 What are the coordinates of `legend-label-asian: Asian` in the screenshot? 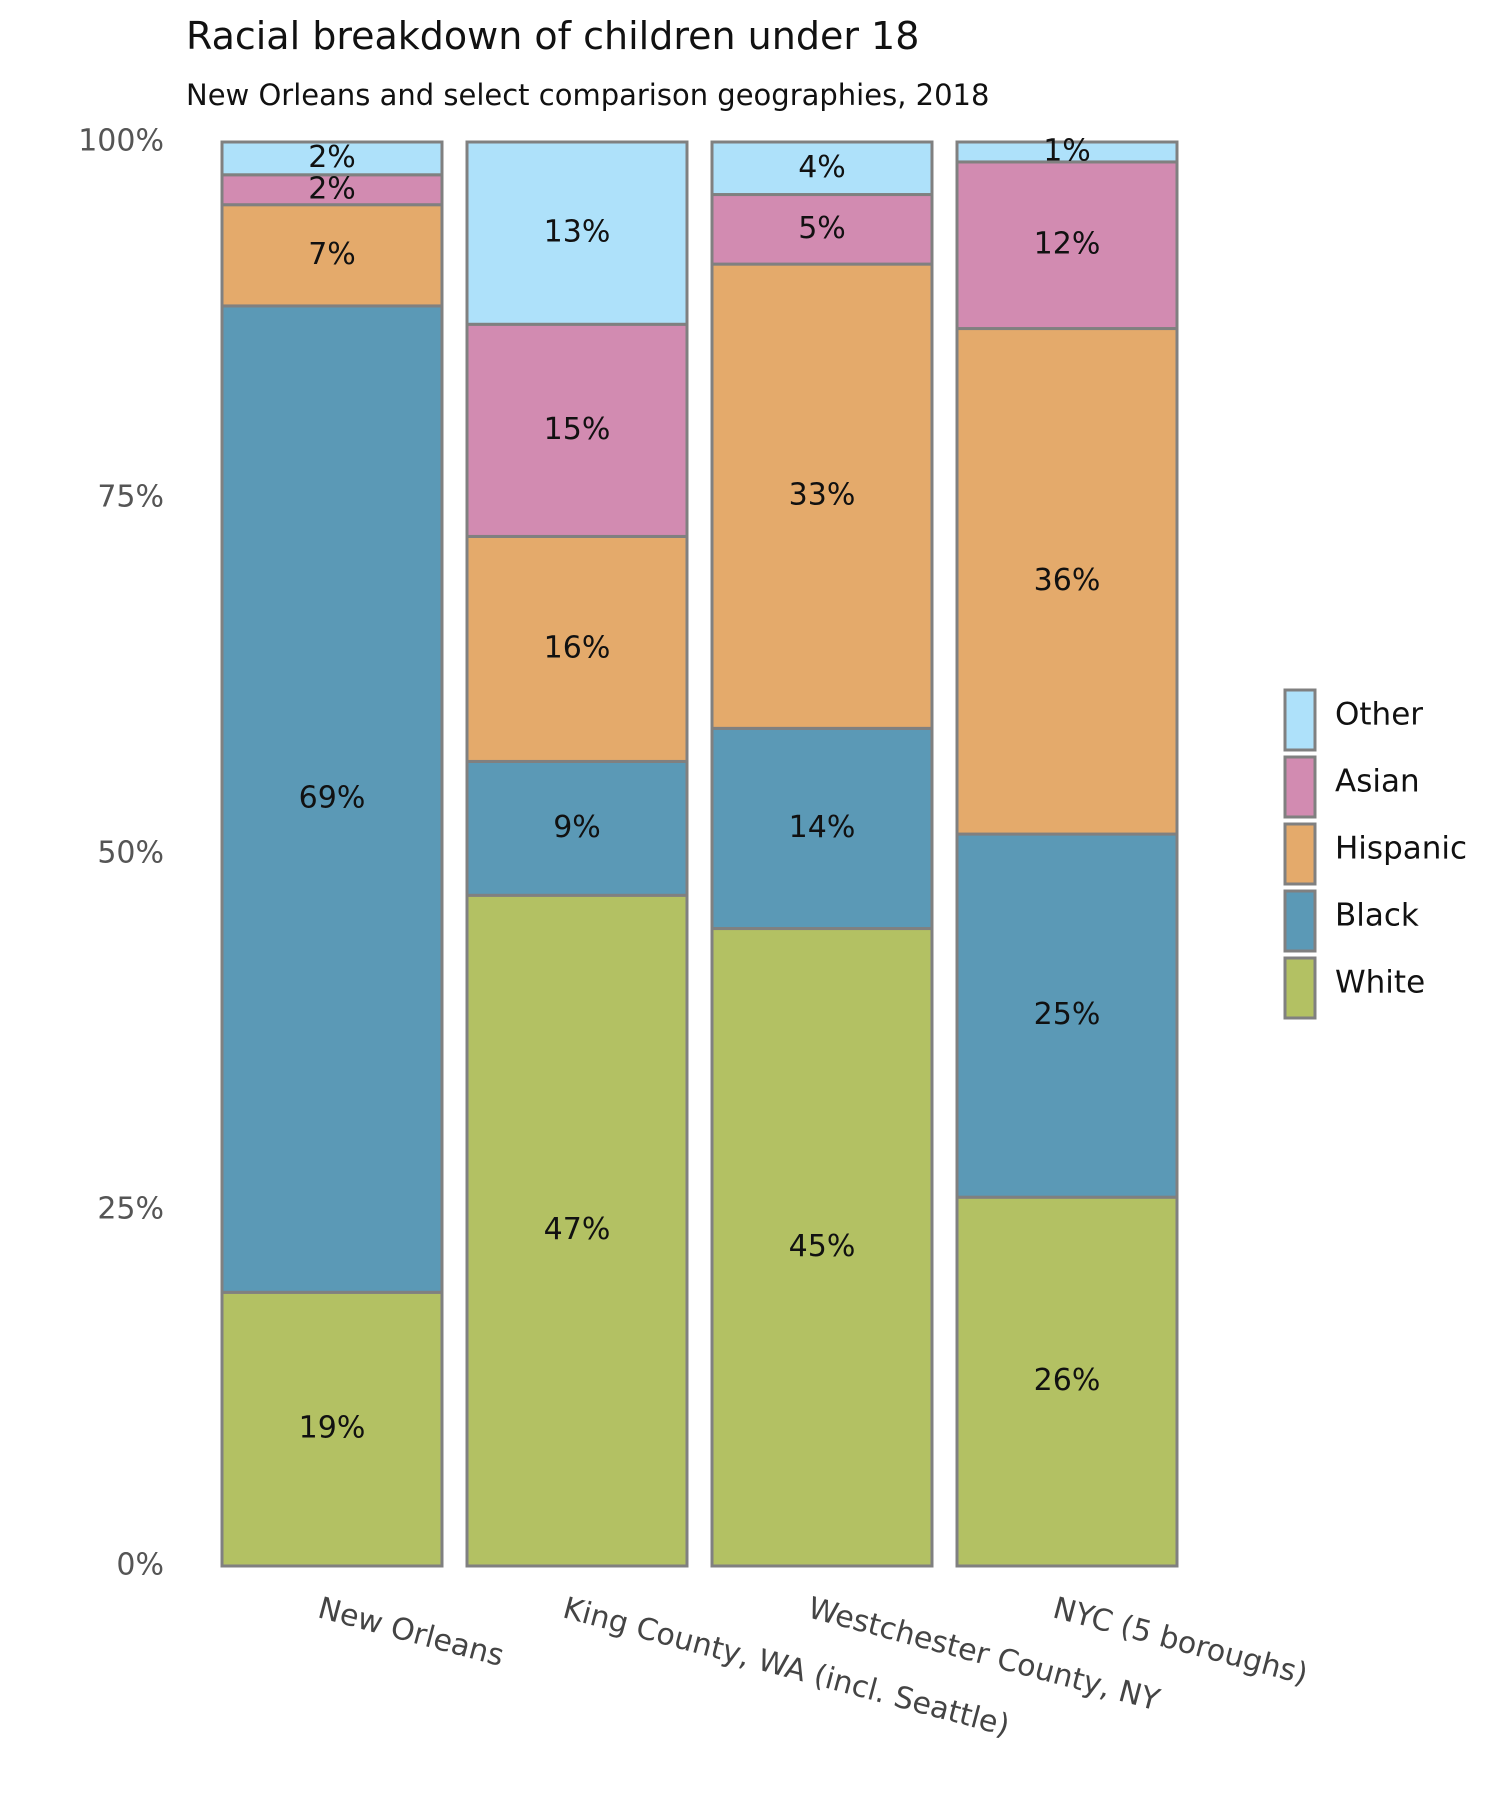 It's located at (1377, 782).